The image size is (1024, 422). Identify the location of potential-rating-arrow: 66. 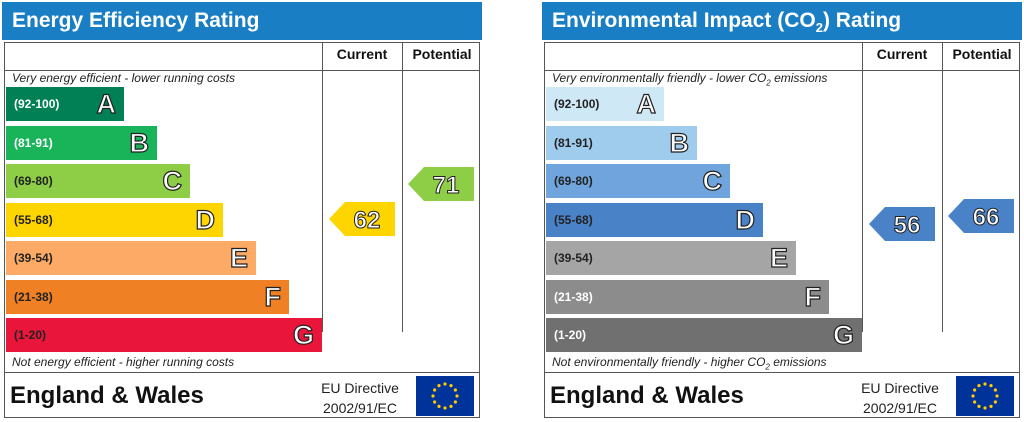
(981, 216).